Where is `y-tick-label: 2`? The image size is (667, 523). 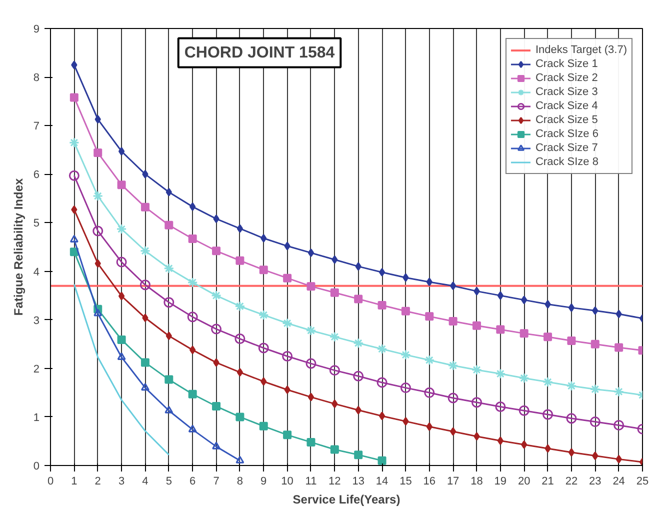
y-tick-label: 2 is located at coordinates (36, 369).